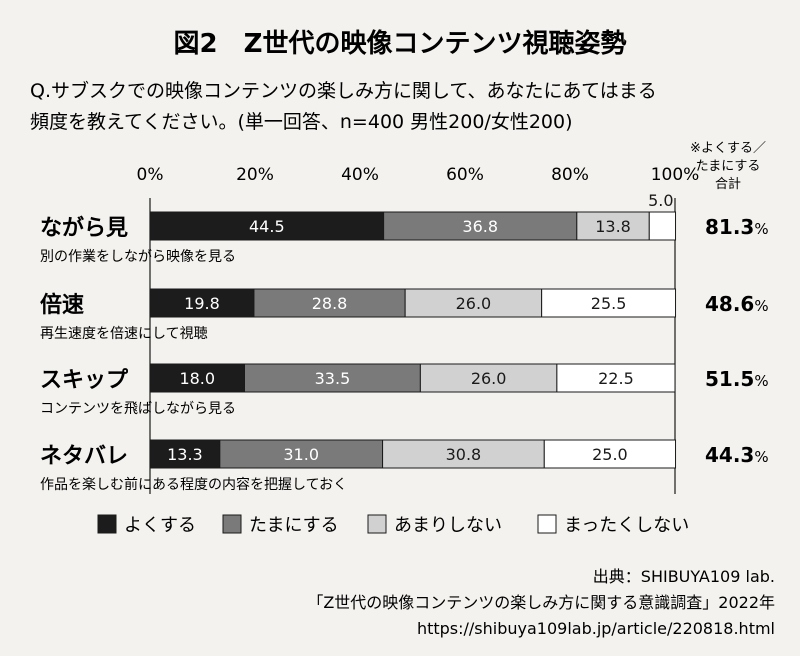 This screenshot has height=656, width=800. I want to click on x-tick-label: 60%, so click(465, 175).